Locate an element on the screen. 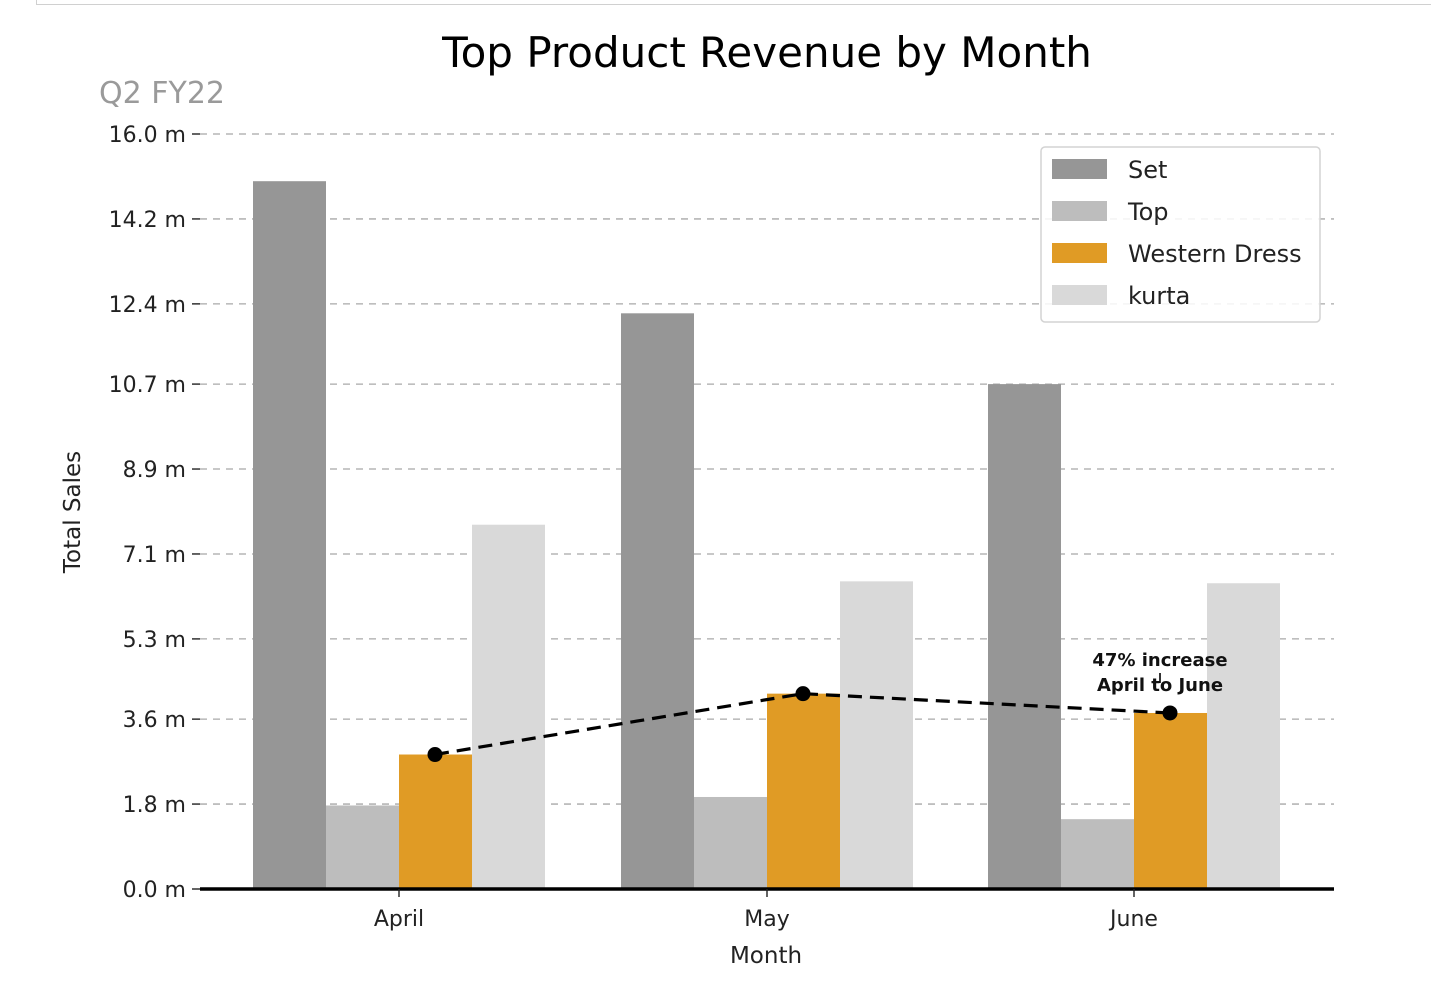 The height and width of the screenshot is (991, 1431). bar-kurta-april is located at coordinates (508, 706).